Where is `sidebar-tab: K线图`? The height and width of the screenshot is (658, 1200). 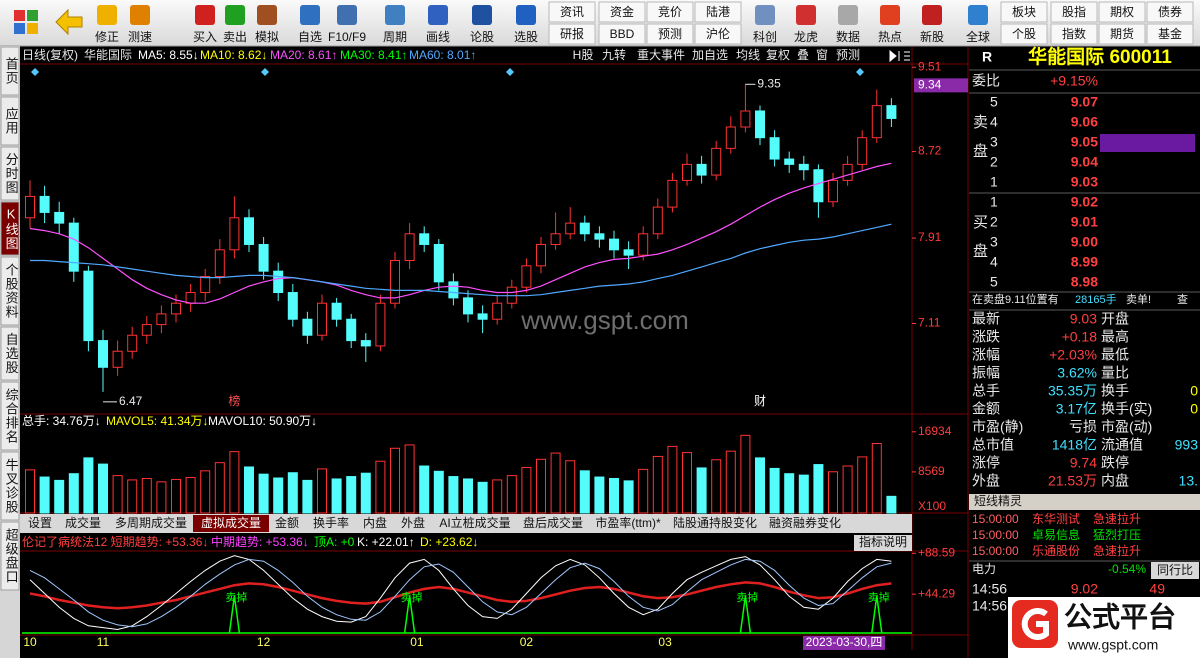 sidebar-tab: K线图 is located at coordinates (10, 228).